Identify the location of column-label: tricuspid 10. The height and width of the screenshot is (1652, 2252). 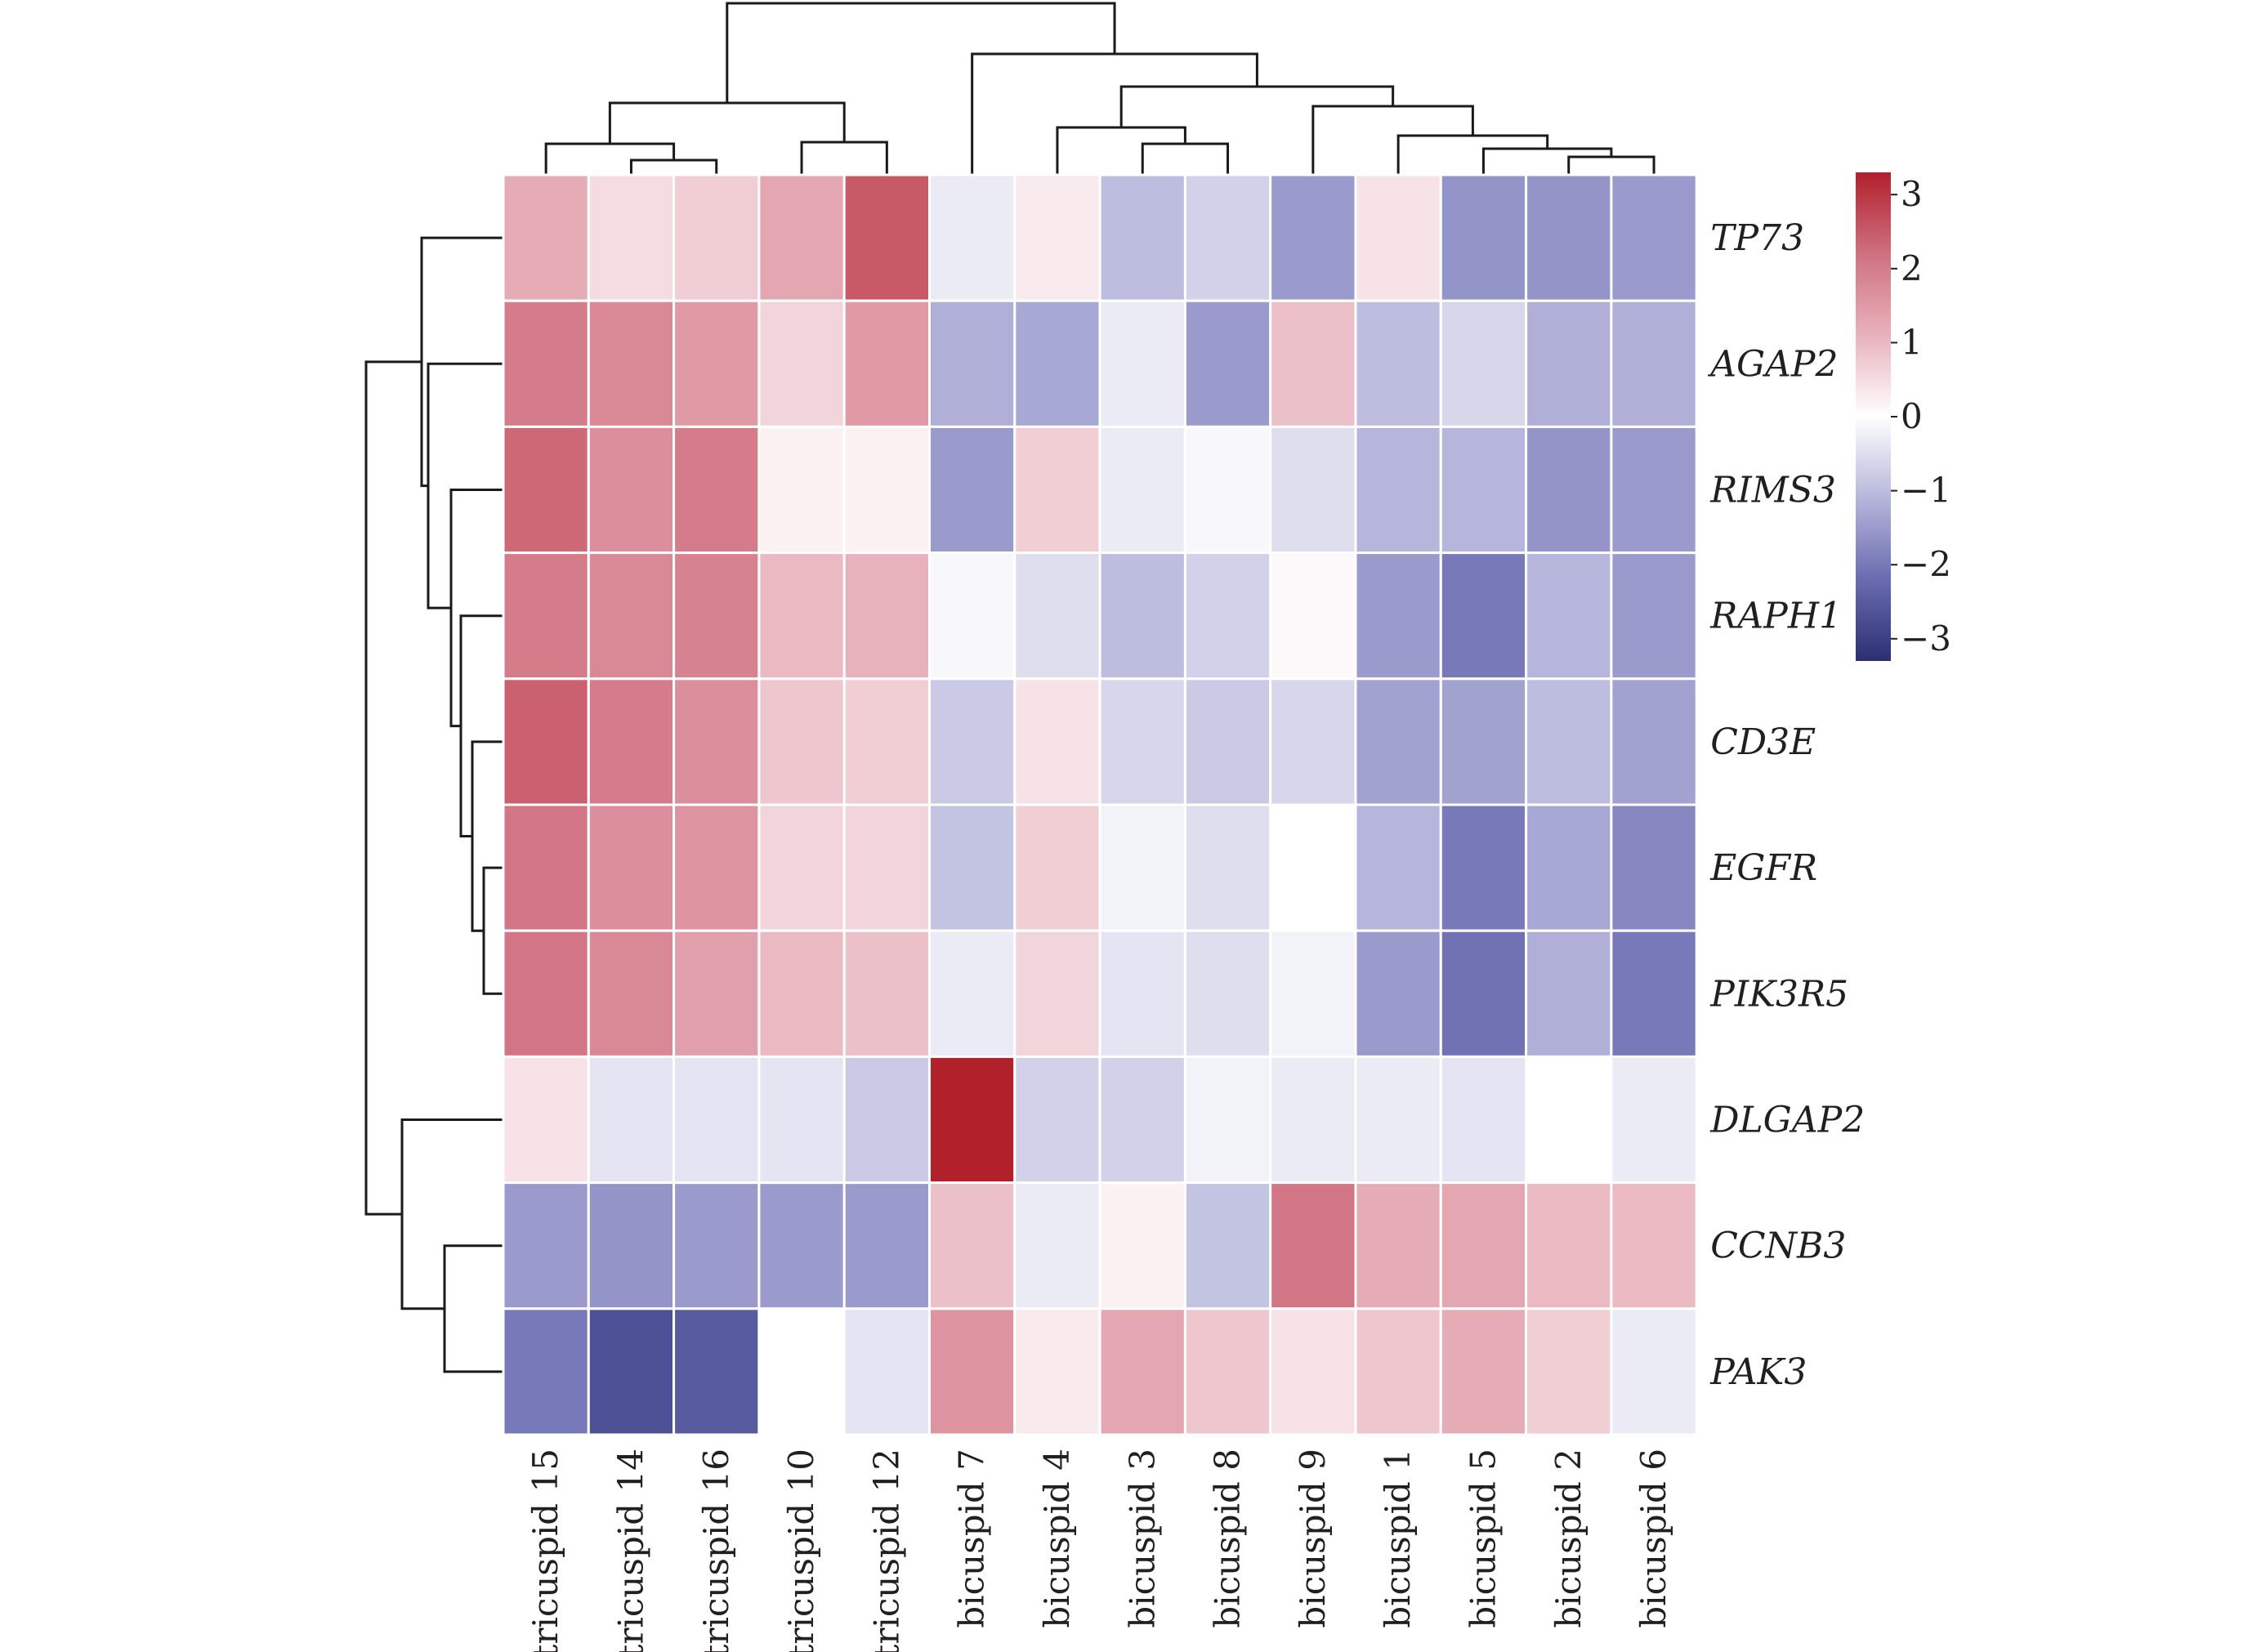
(801, 1550).